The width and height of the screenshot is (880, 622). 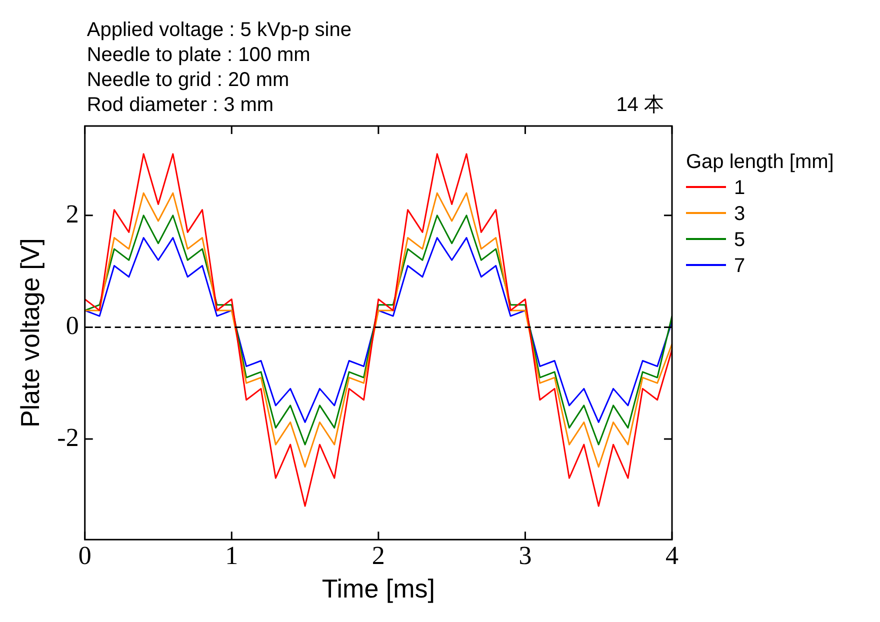 What do you see at coordinates (740, 188) in the screenshot?
I see `legend-label: 1` at bounding box center [740, 188].